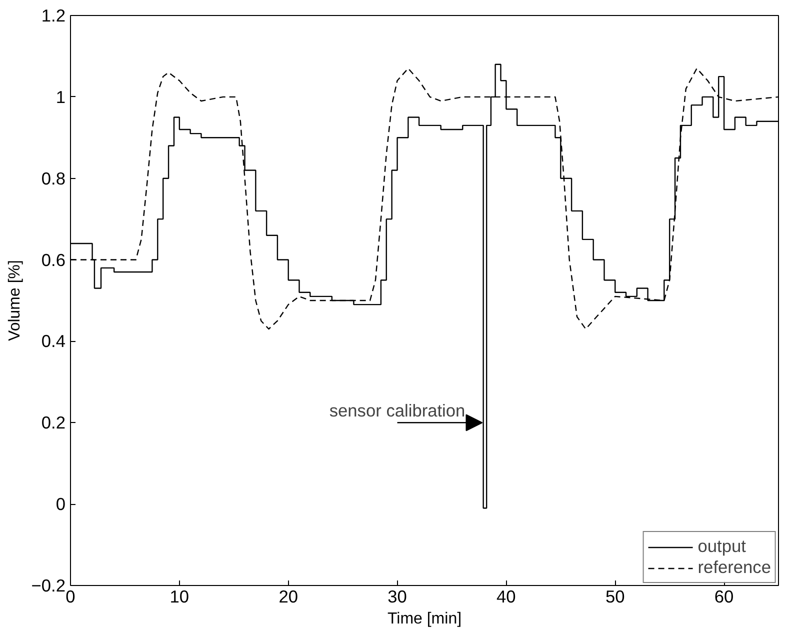 The width and height of the screenshot is (792, 634). What do you see at coordinates (722, 546) in the screenshot?
I see `legend-label: output` at bounding box center [722, 546].